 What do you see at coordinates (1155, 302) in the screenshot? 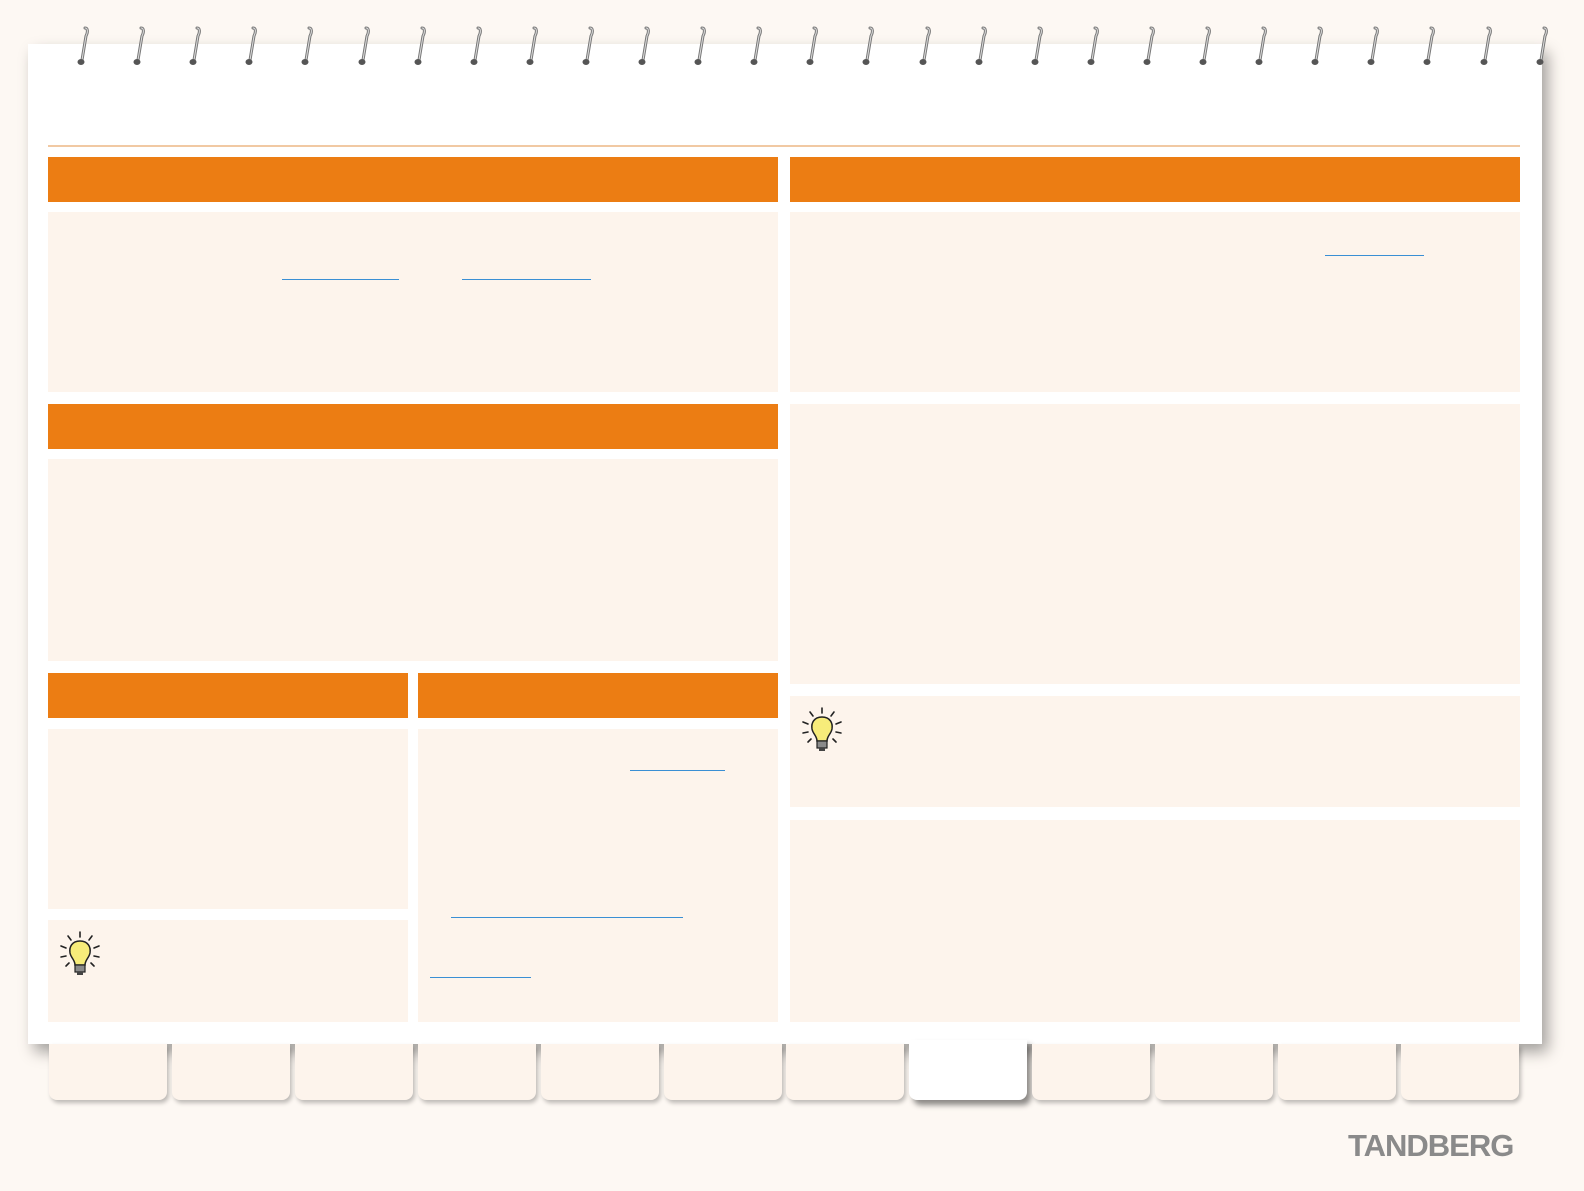
I see `section-body-top-right` at bounding box center [1155, 302].